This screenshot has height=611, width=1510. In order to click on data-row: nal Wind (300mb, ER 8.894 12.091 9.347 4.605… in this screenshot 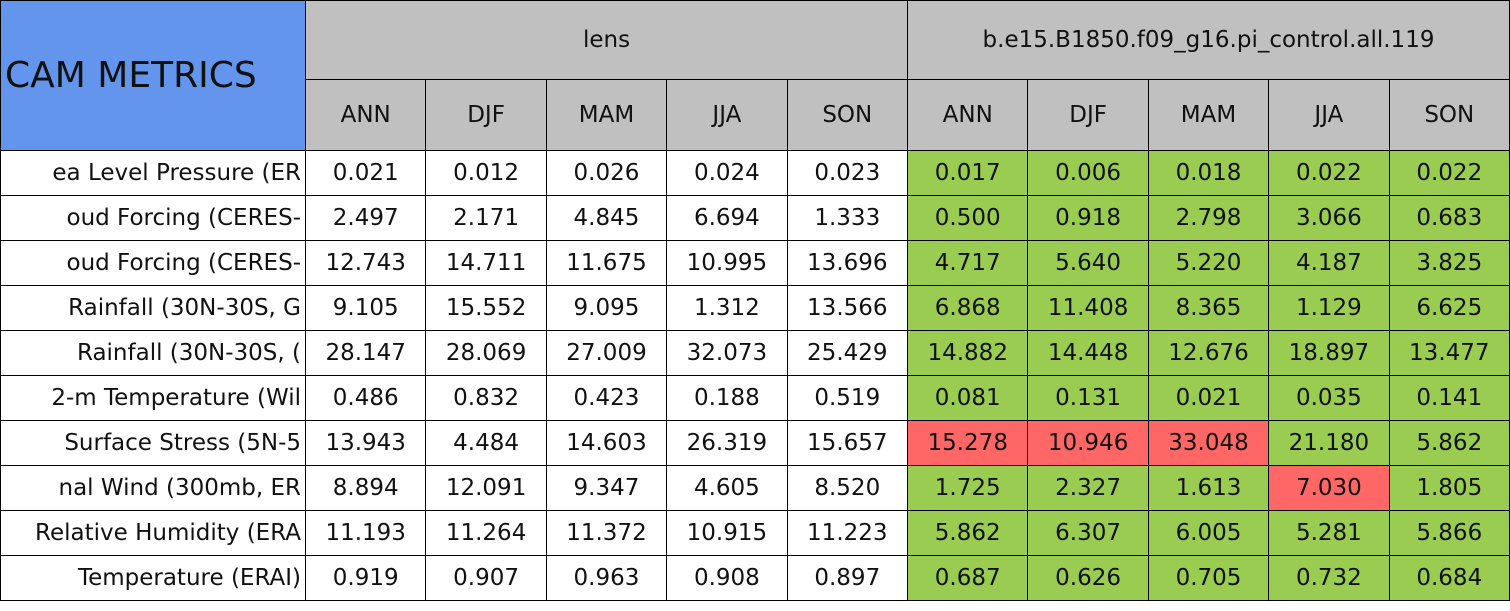, I will do `click(755, 488)`.